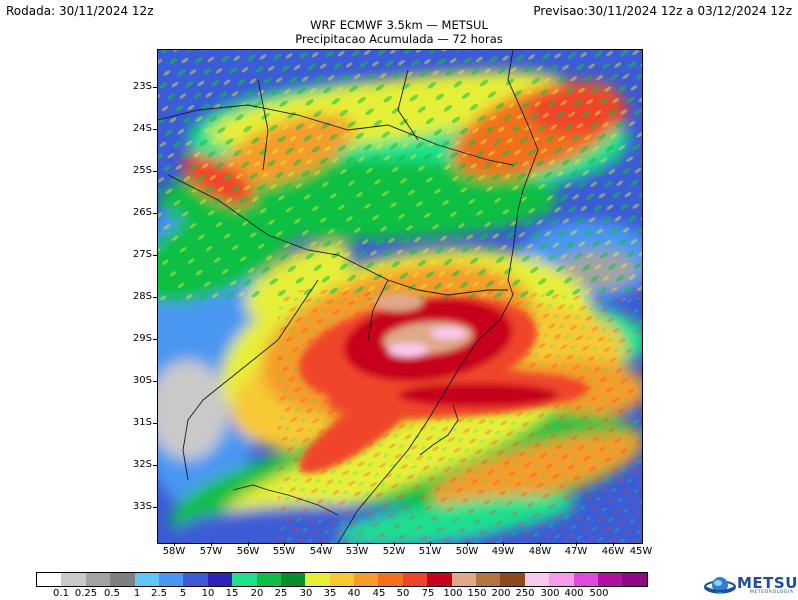 The height and width of the screenshot is (600, 798). What do you see at coordinates (306, 593) in the screenshot?
I see `legend-label: 30` at bounding box center [306, 593].